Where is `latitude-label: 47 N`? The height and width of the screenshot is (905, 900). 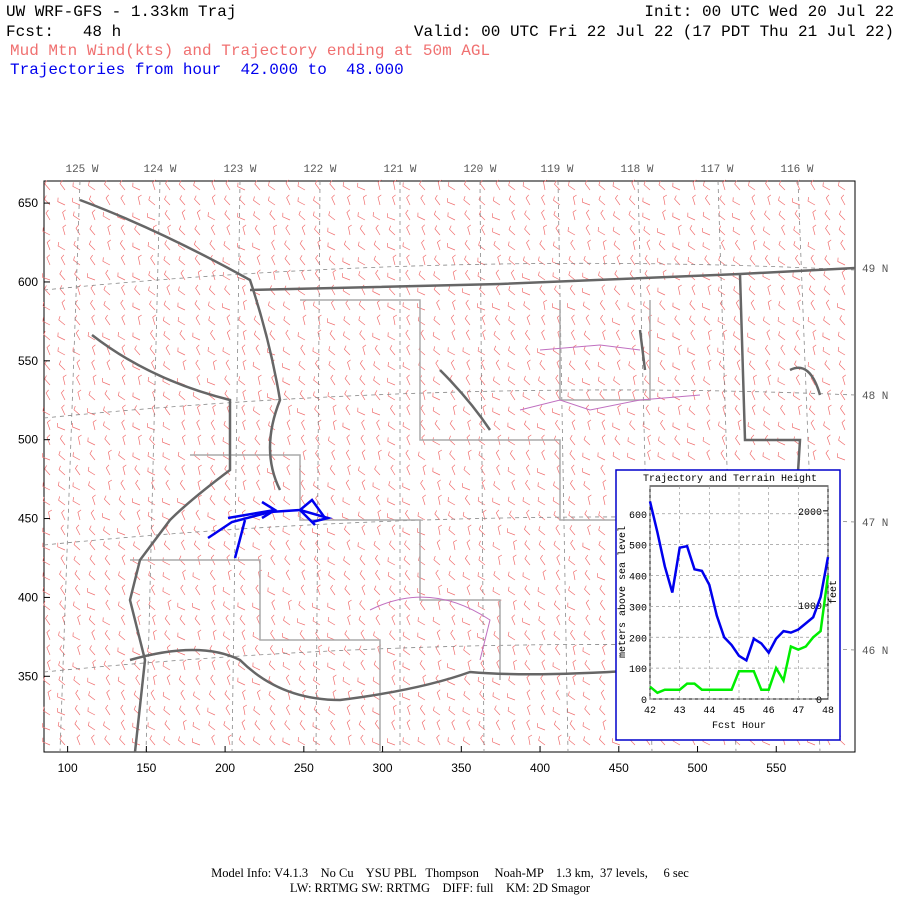
latitude-label: 47 N is located at coordinates (875, 524).